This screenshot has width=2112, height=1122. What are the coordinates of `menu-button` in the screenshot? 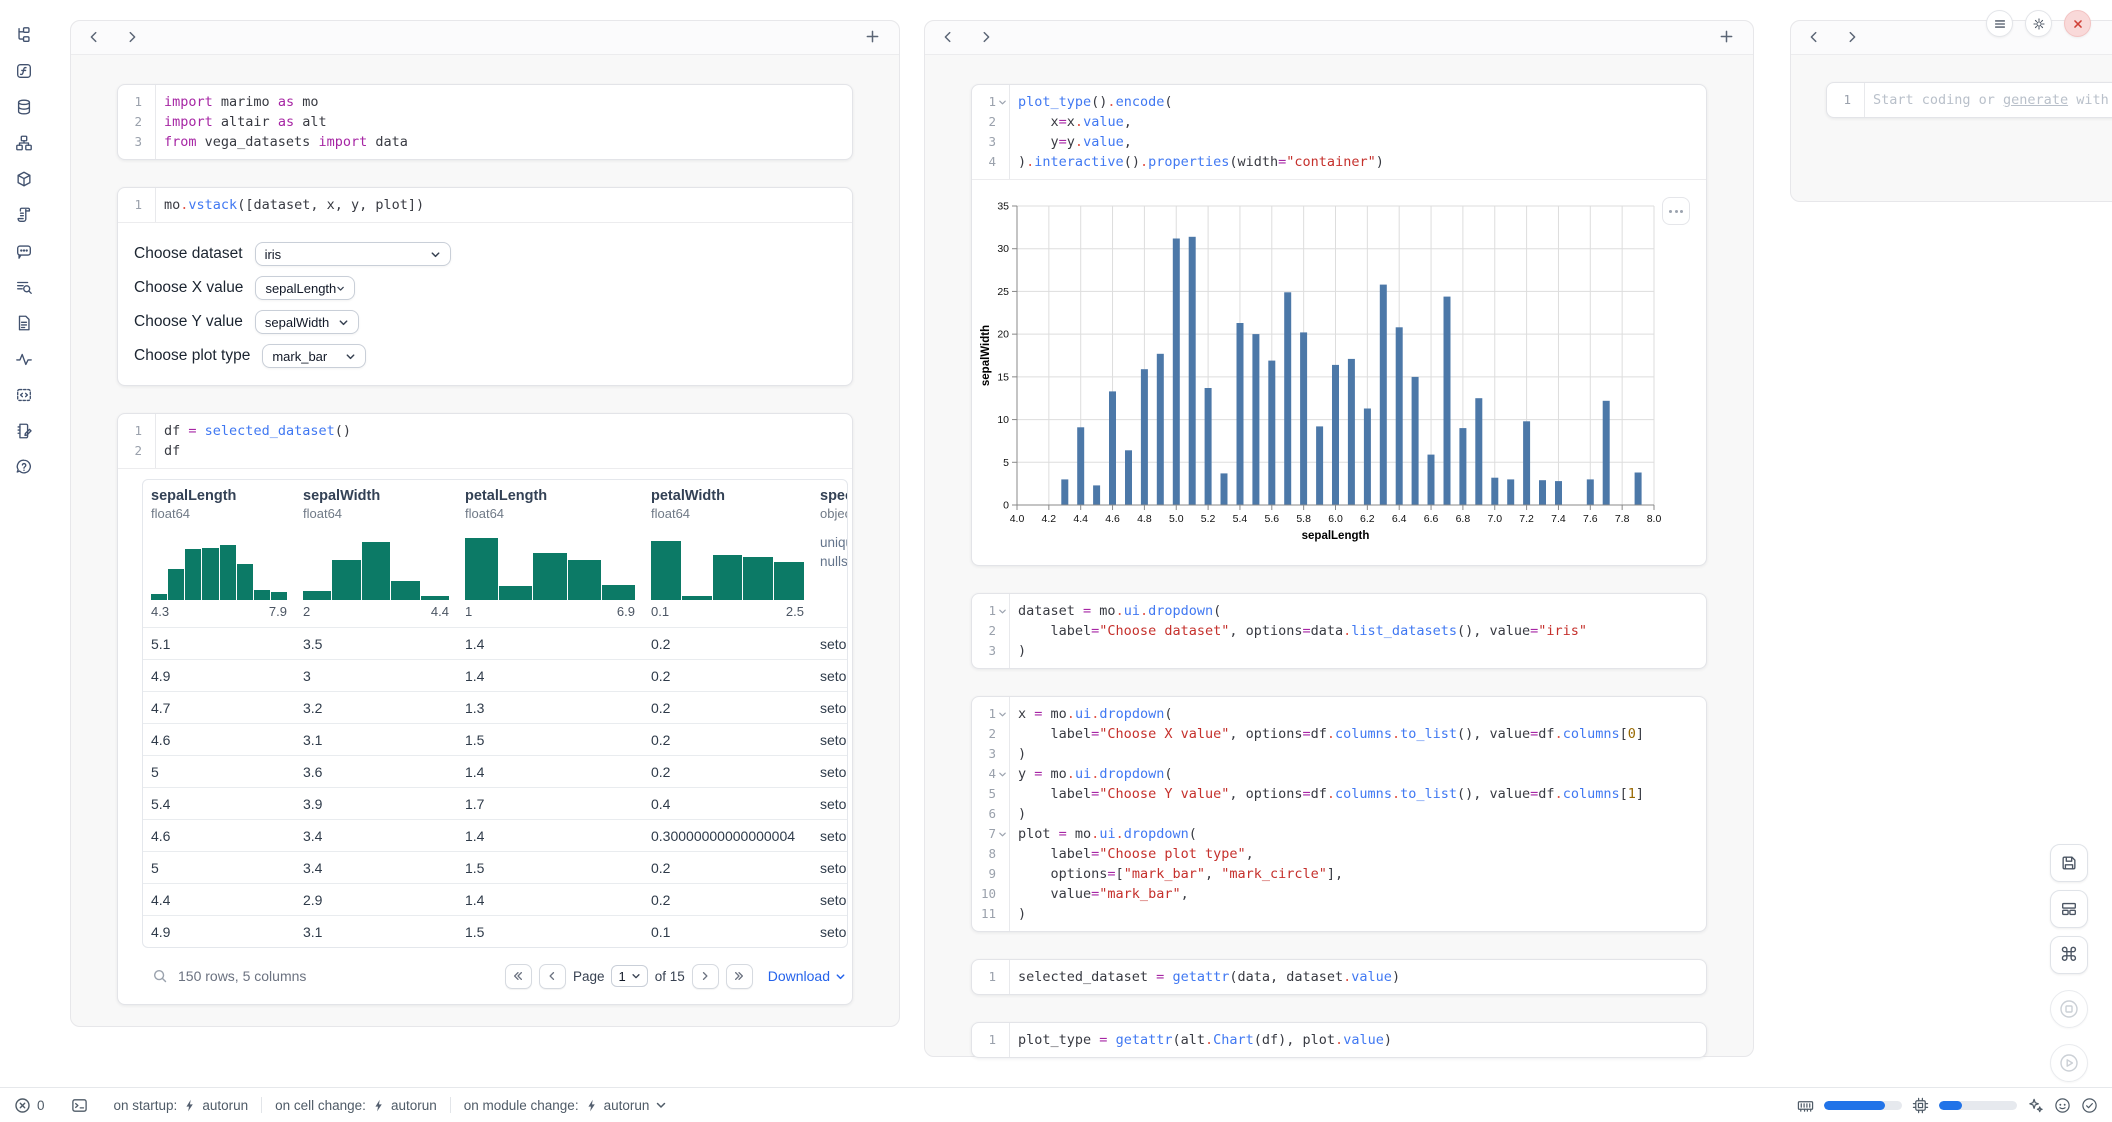 It's located at (1999, 23).